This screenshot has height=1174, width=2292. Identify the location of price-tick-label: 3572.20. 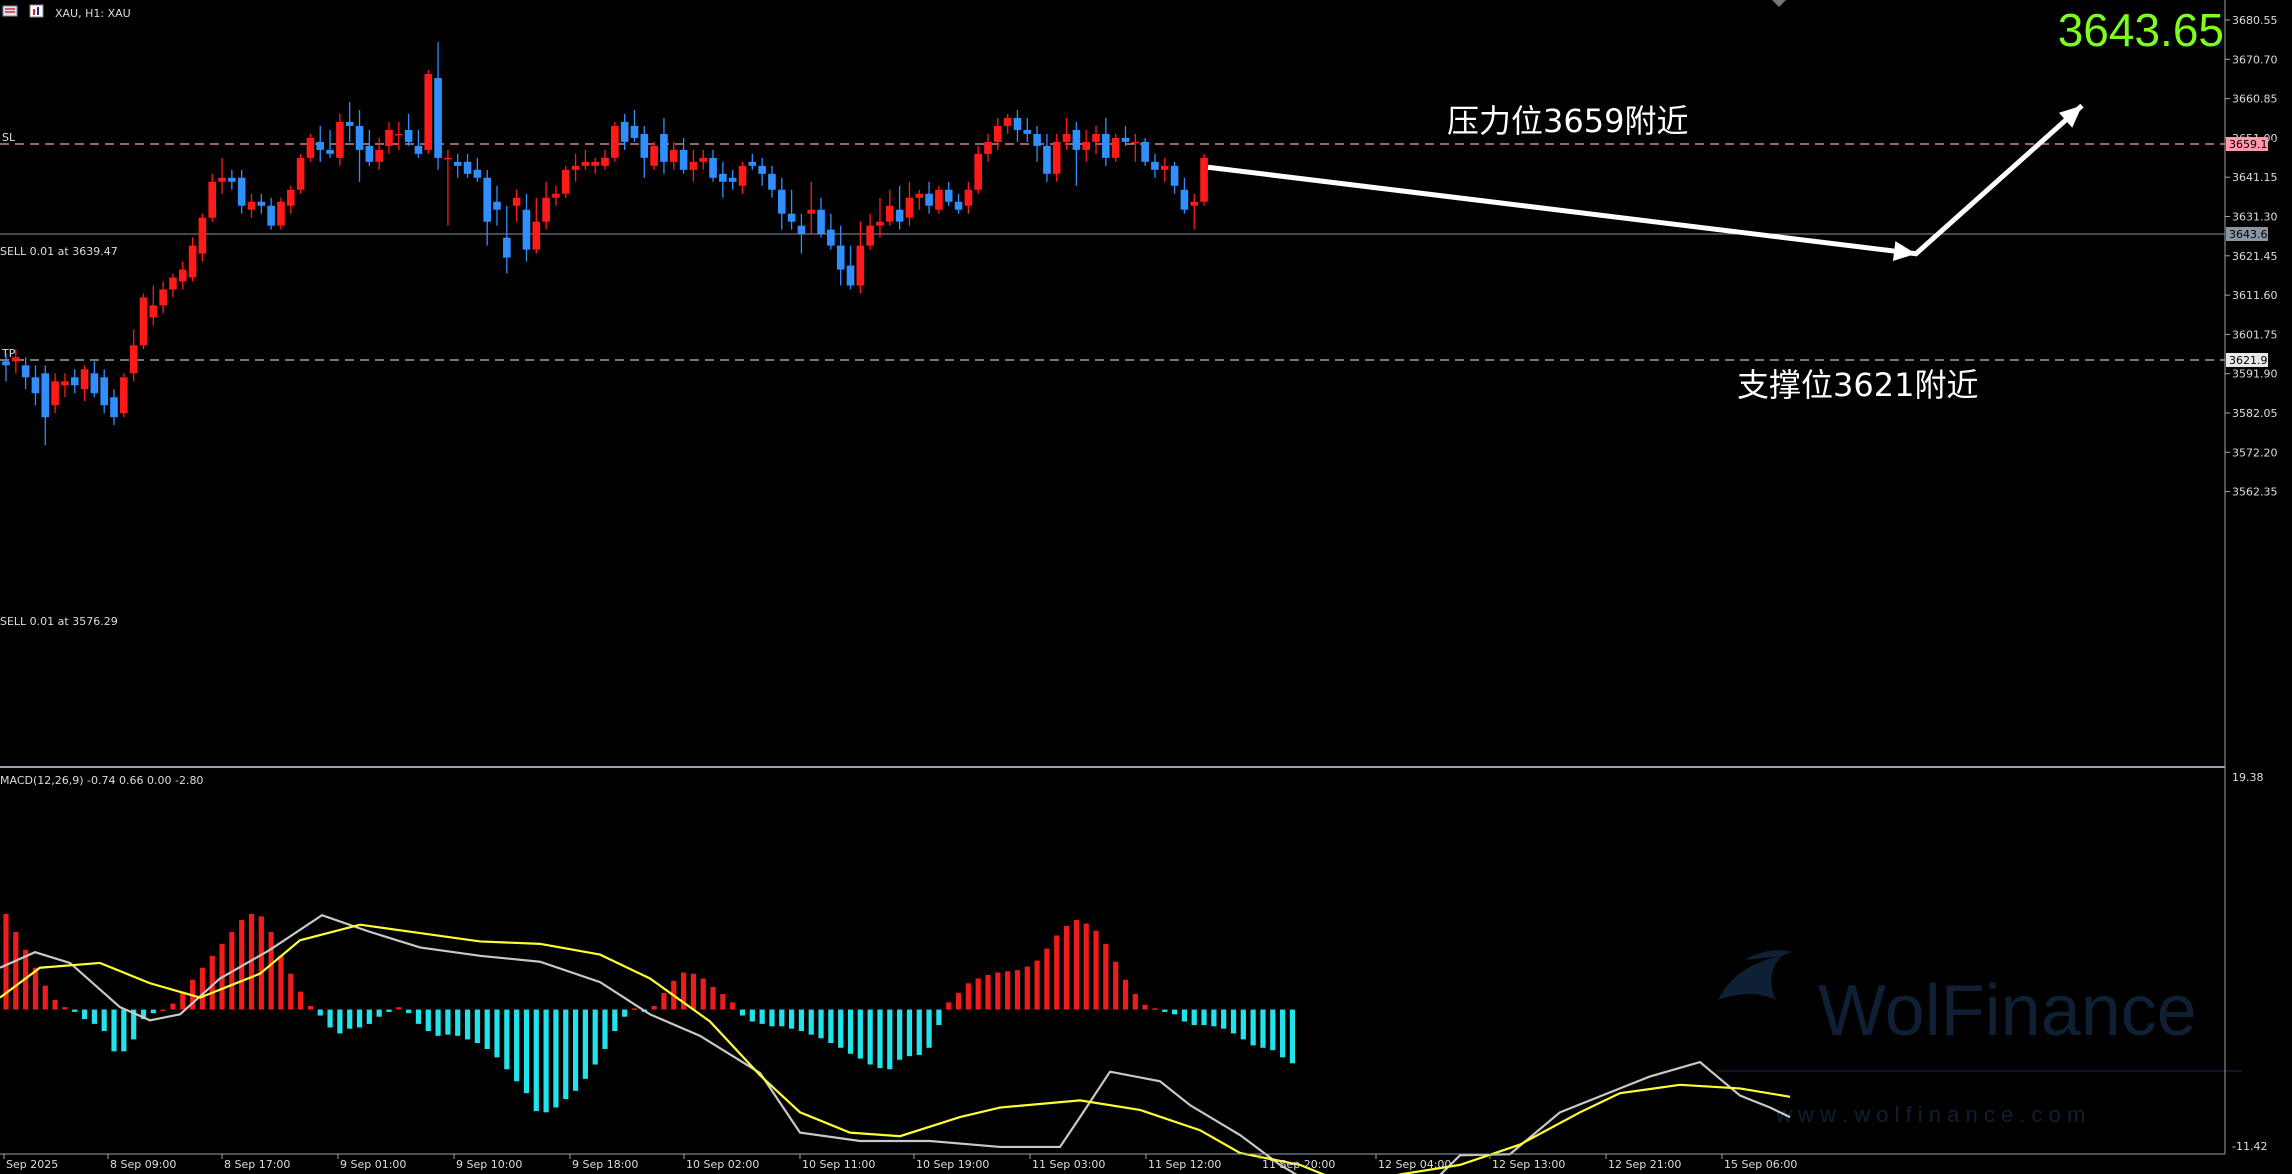
(2255, 452).